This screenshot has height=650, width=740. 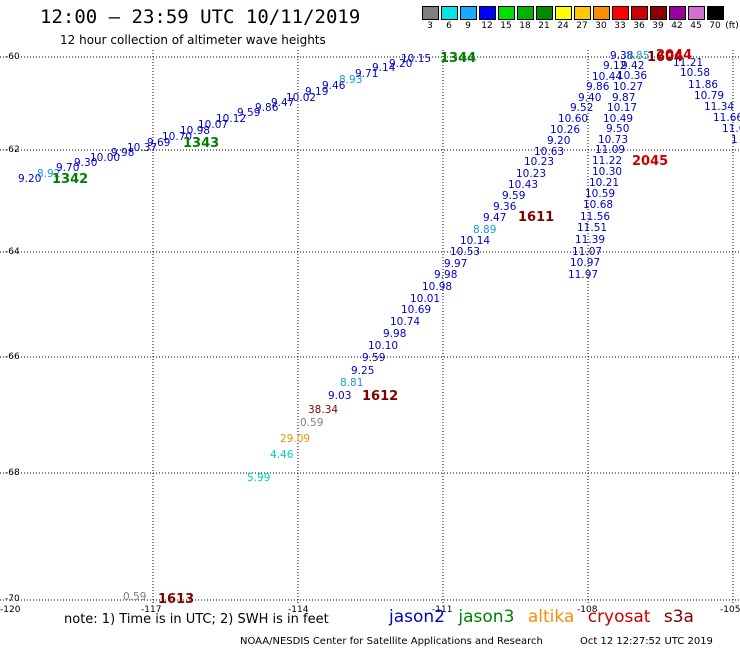 I want to click on wave-height-label: 10.23, so click(x=539, y=162).